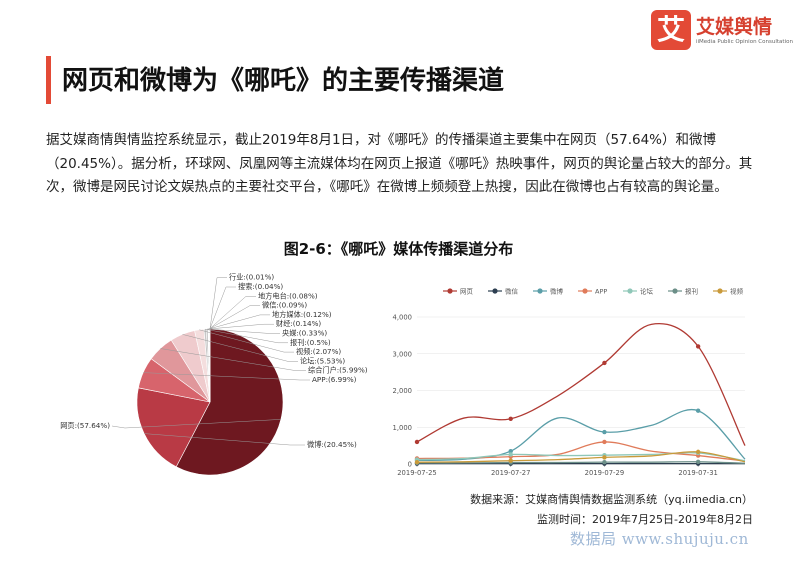 This screenshot has width=797, height=563. What do you see at coordinates (304, 333) in the screenshot?
I see `pie-slice-label: 央媒:(0.33%)` at bounding box center [304, 333].